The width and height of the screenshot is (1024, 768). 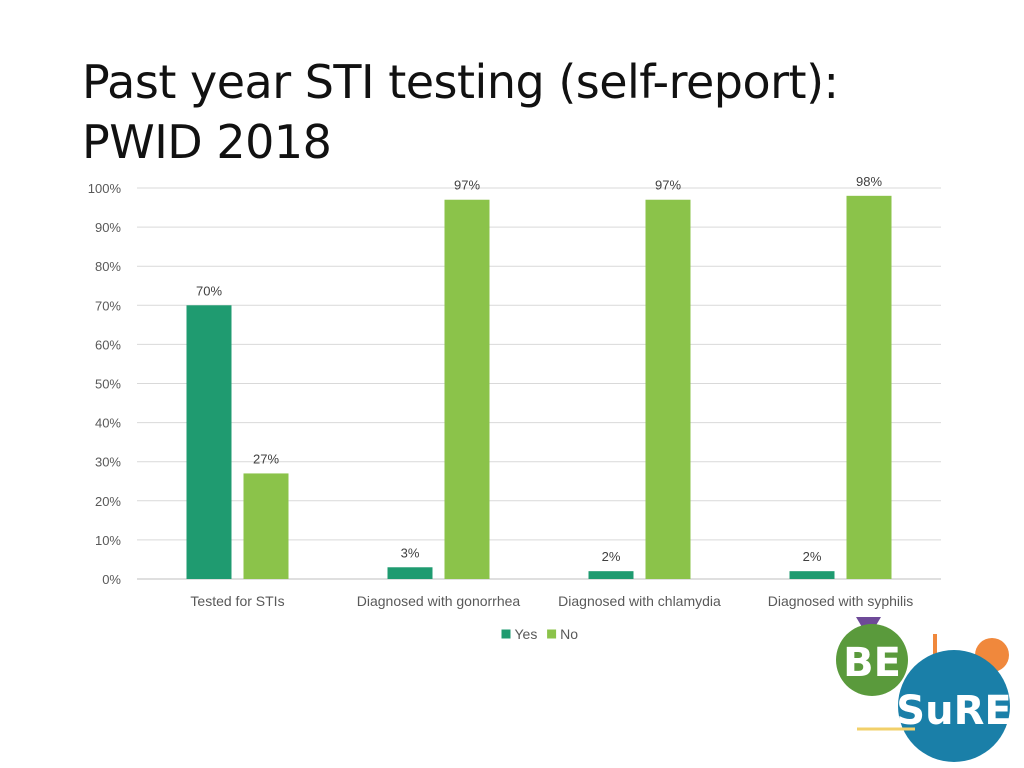 I want to click on y-tick-label: 30%, so click(x=108, y=462).